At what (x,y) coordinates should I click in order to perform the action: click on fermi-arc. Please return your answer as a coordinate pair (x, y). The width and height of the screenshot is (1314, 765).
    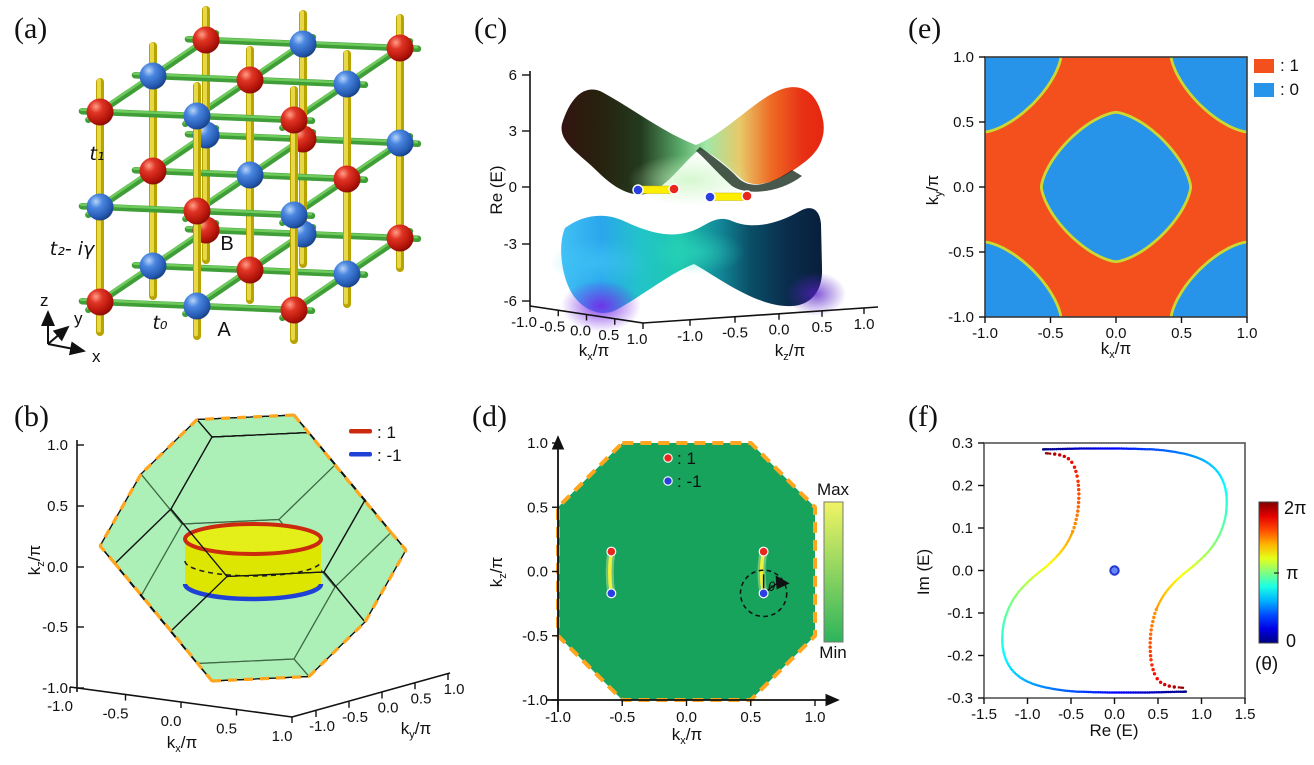
    Looking at the image, I should click on (610, 572).